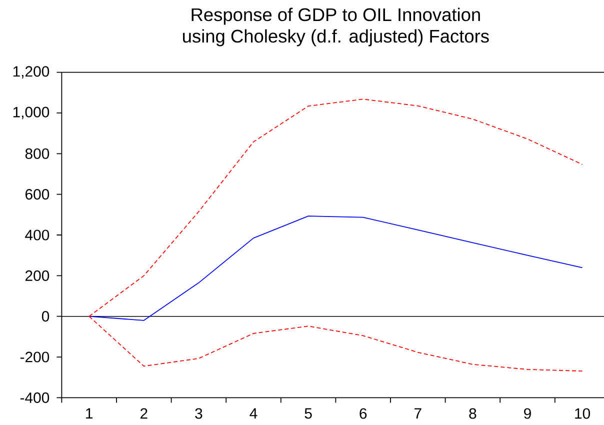  Describe the element at coordinates (582, 413) in the screenshot. I see `x-tick-label: 10` at that location.